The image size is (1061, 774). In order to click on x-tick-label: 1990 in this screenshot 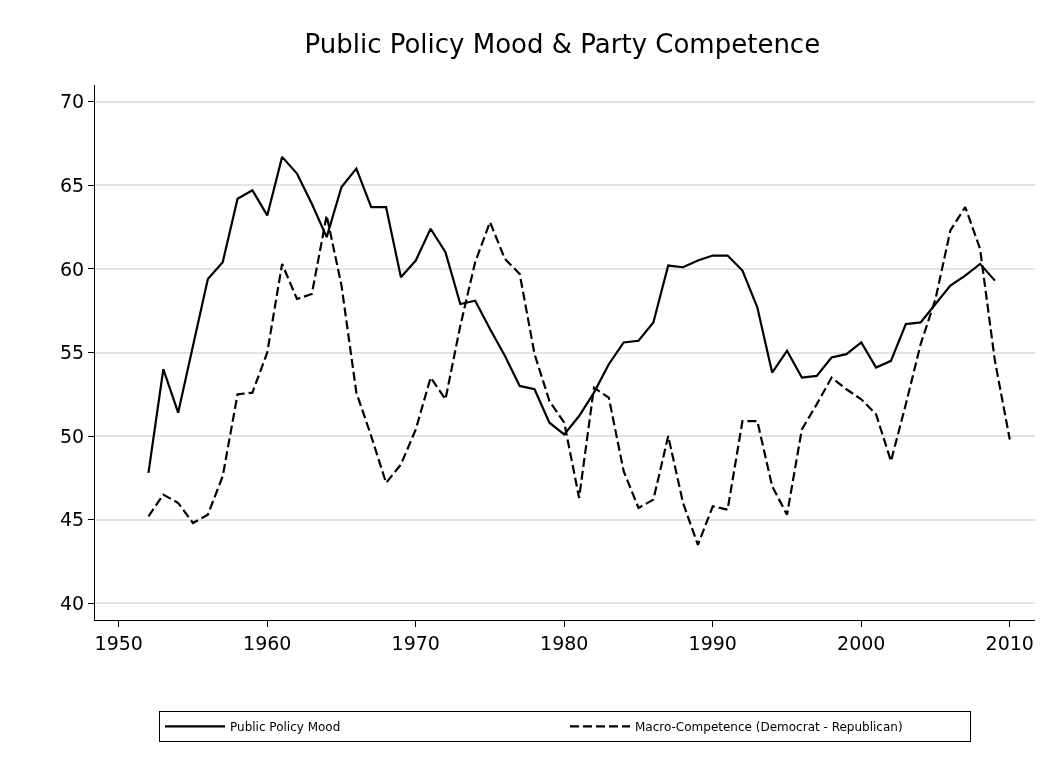, I will do `click(712, 642)`.